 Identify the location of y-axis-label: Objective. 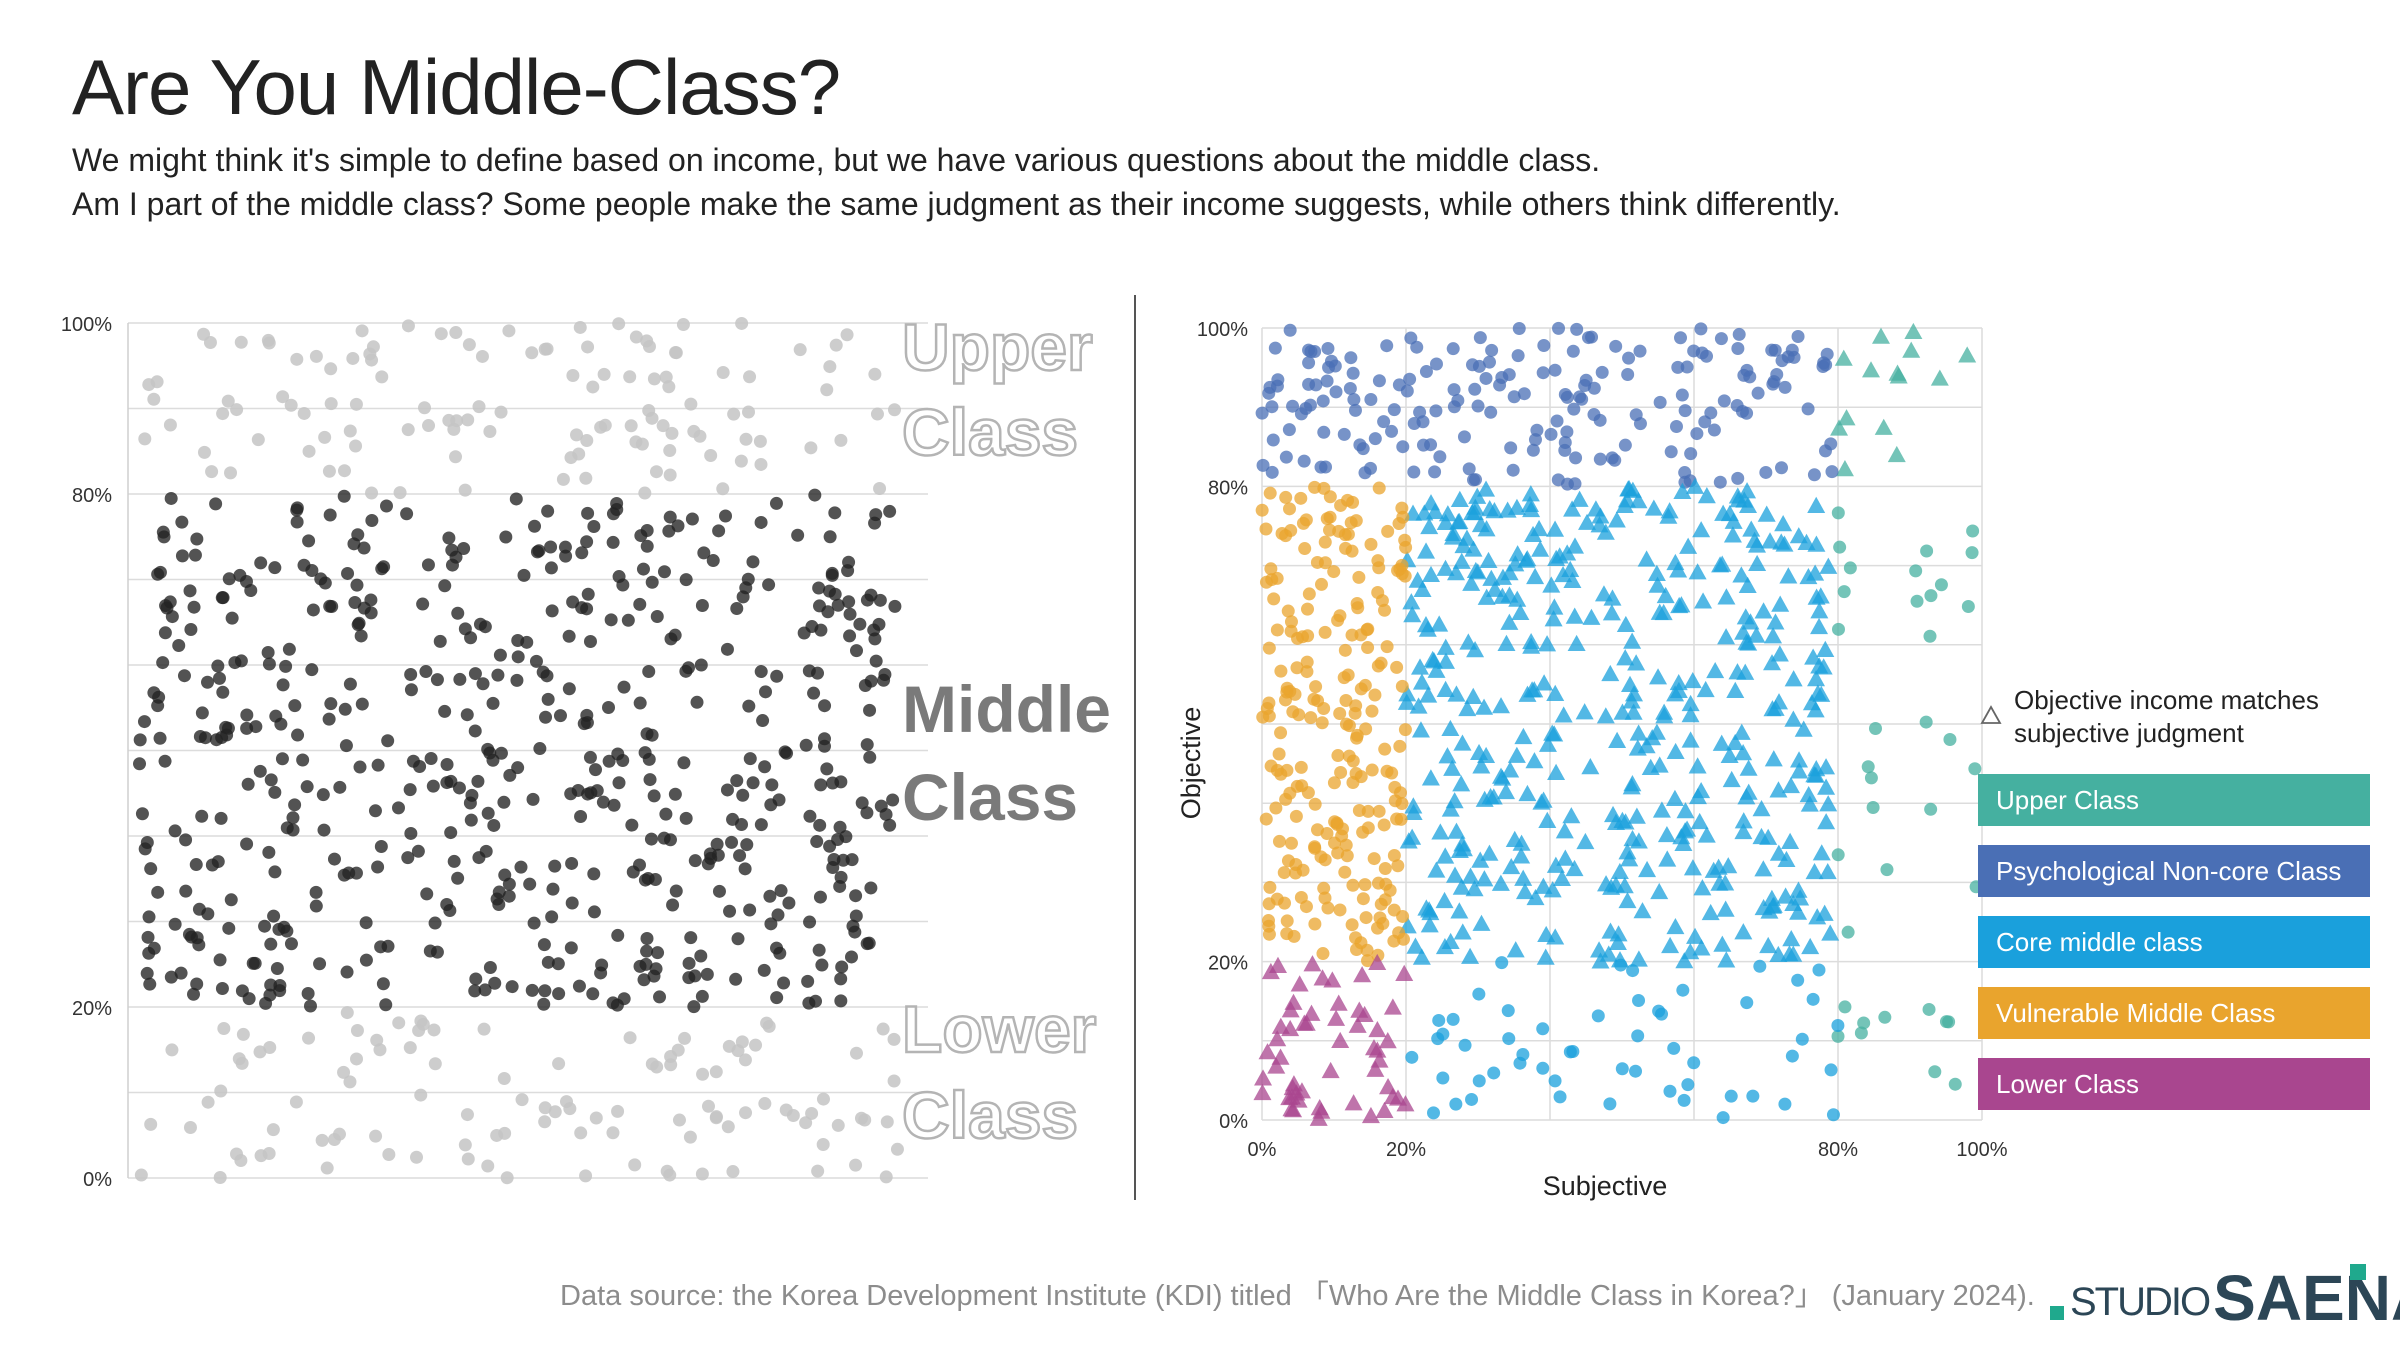
(1191, 763).